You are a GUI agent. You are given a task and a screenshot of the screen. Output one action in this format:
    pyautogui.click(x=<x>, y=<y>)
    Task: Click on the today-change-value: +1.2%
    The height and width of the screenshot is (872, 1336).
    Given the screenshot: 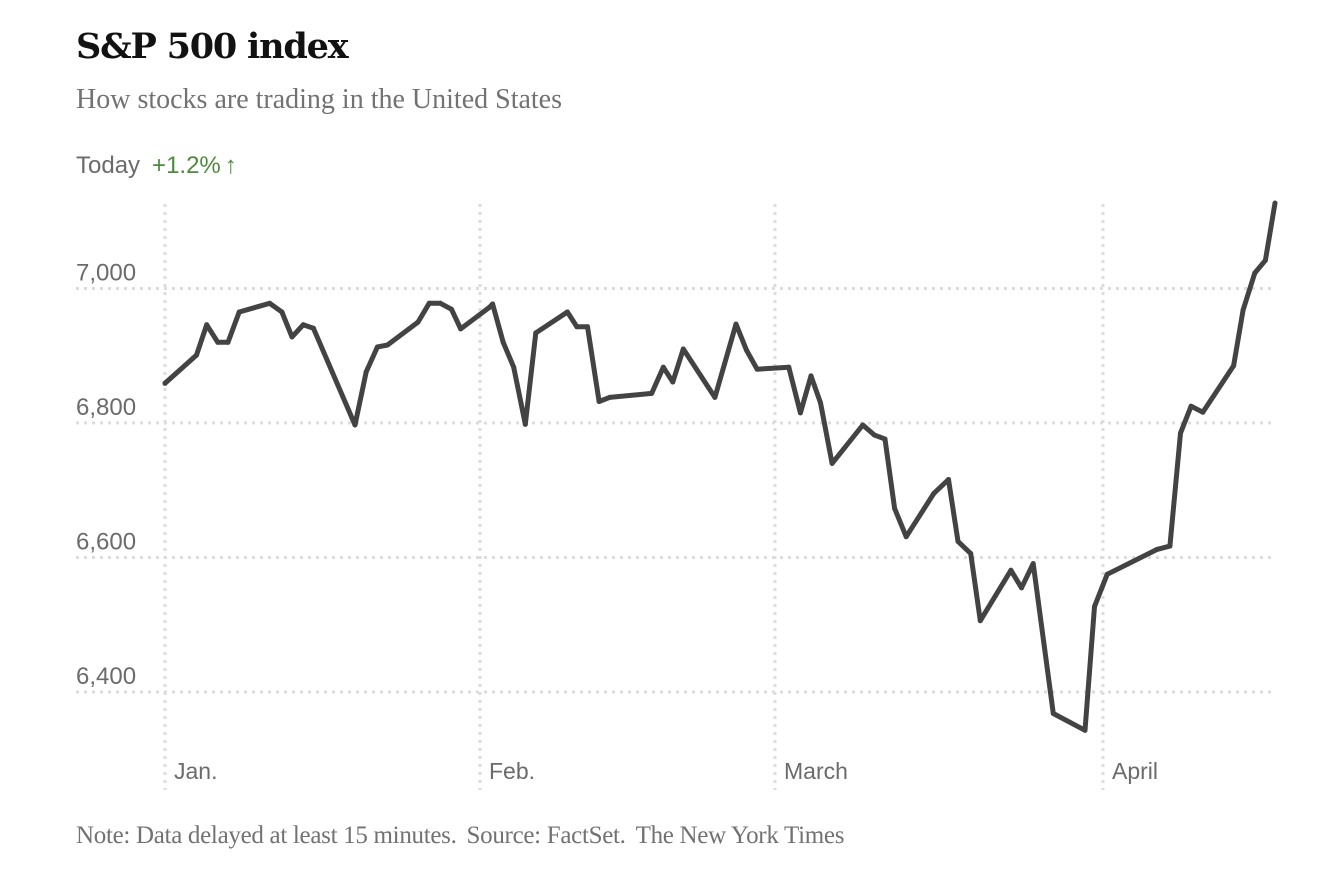 What is the action you would take?
    pyautogui.click(x=186, y=165)
    